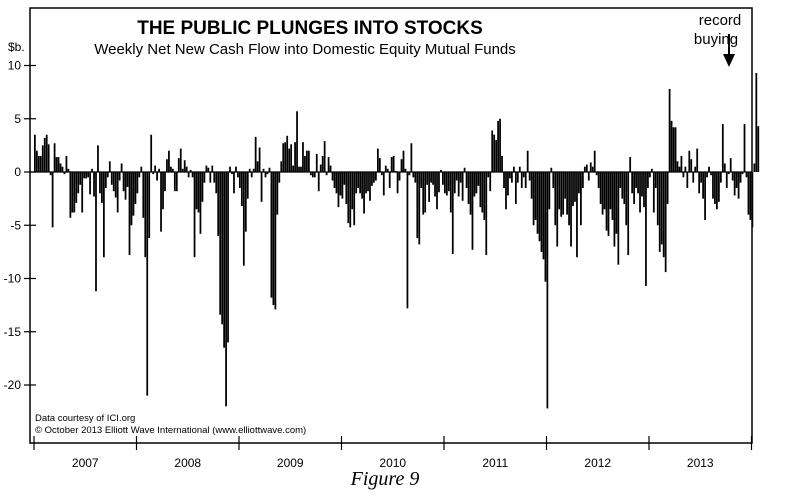 Image resolution: width=792 pixels, height=497 pixels. I want to click on annotation-line2: buying, so click(716, 39).